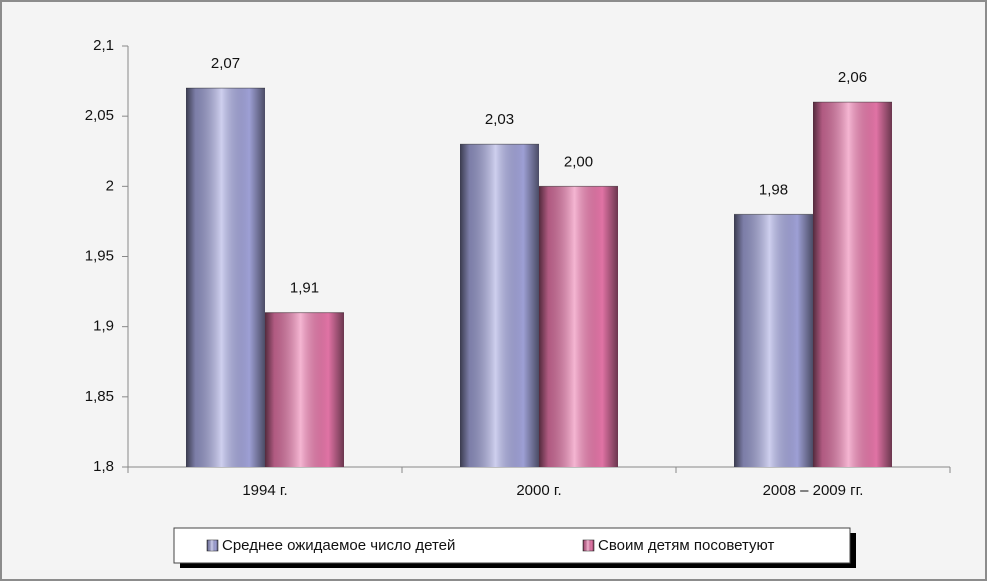 This screenshot has width=987, height=581. I want to click on value-label: 2,03, so click(499, 119).